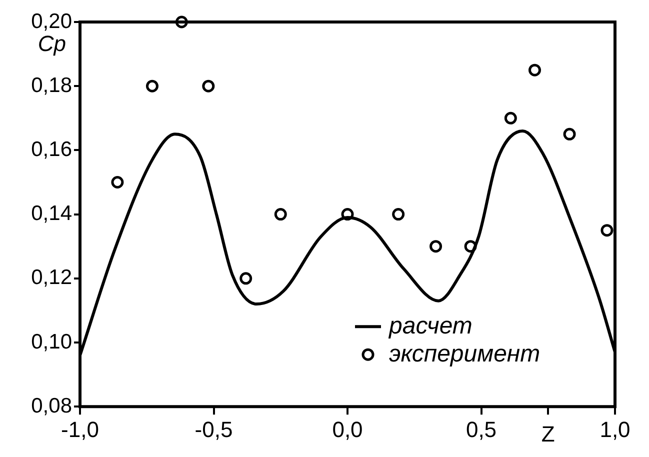 This screenshot has height=457, width=649. Describe the element at coordinates (51, 342) in the screenshot. I see `y-tick-label: 0,10` at that location.